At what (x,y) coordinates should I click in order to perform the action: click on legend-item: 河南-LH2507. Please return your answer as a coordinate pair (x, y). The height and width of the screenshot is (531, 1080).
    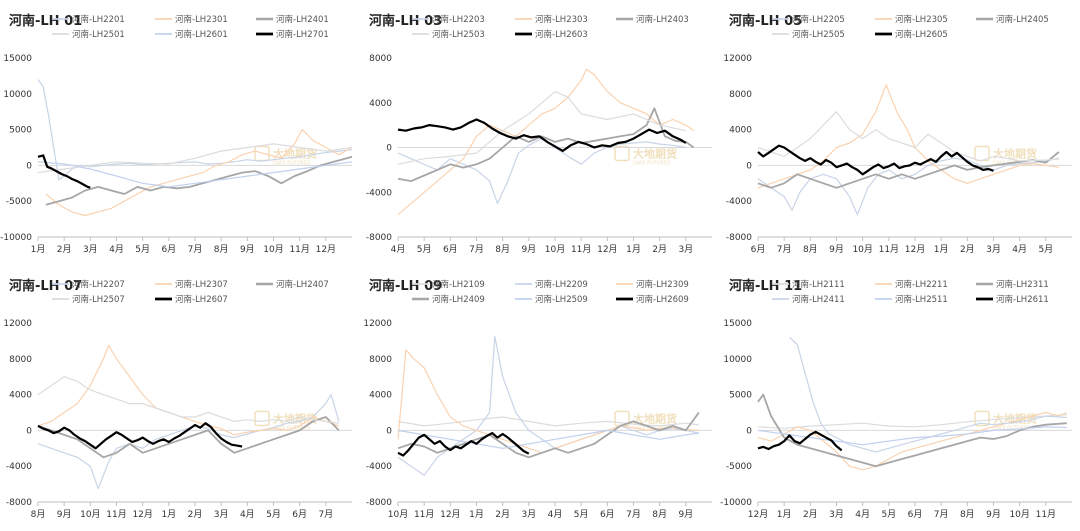
    Looking at the image, I should click on (88, 299).